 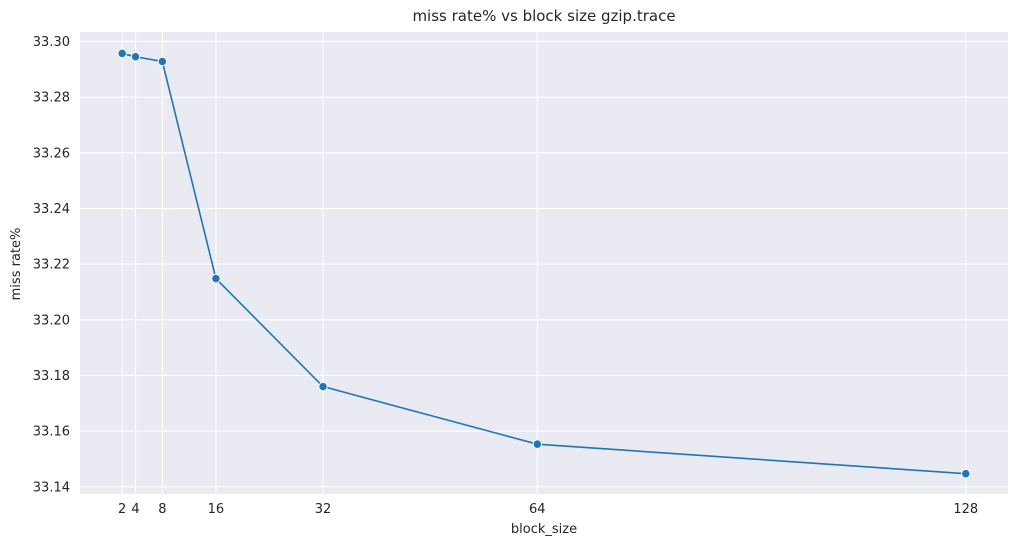 What do you see at coordinates (544, 529) in the screenshot?
I see `x-axis-label: block_size` at bounding box center [544, 529].